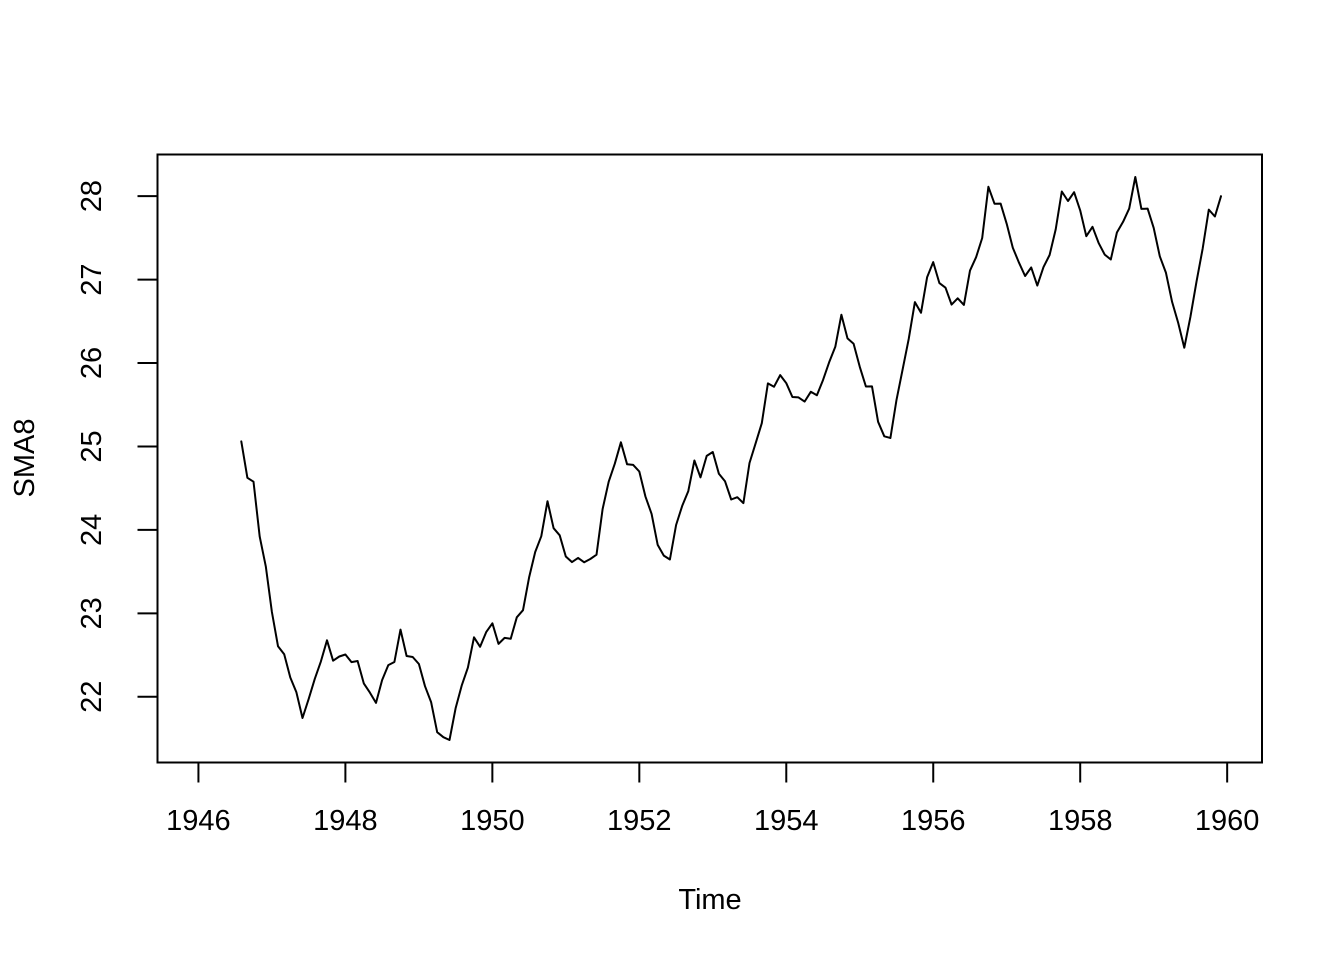  I want to click on x-axis-title: Time, so click(709, 900).